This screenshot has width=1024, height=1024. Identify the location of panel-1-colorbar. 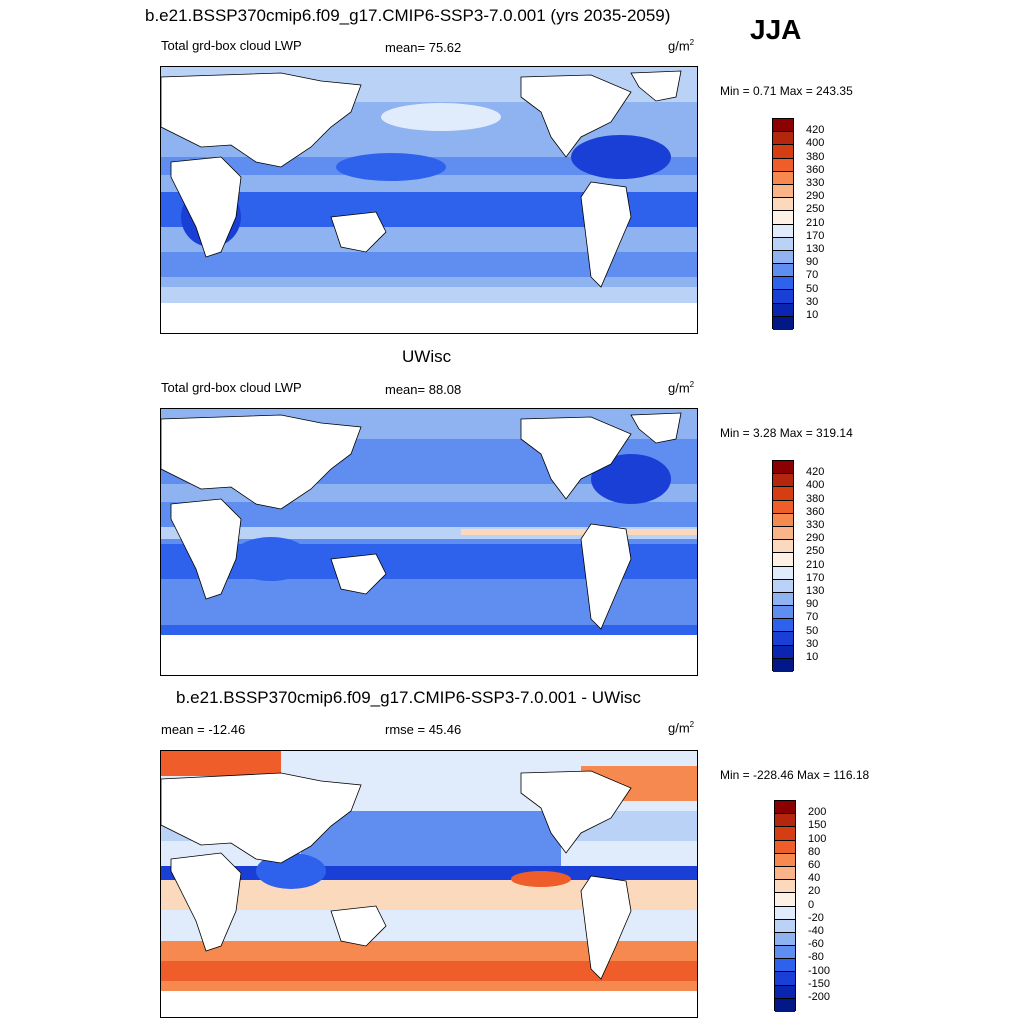
(783, 224).